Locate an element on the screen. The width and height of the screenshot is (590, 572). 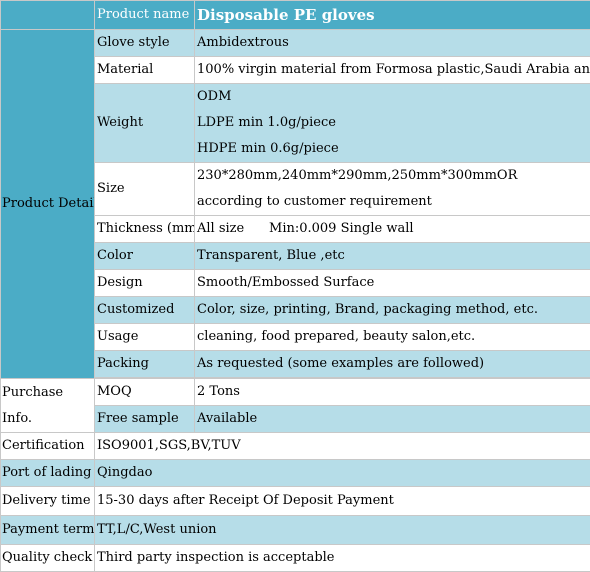
customized-label: Customized is located at coordinates (145, 310).